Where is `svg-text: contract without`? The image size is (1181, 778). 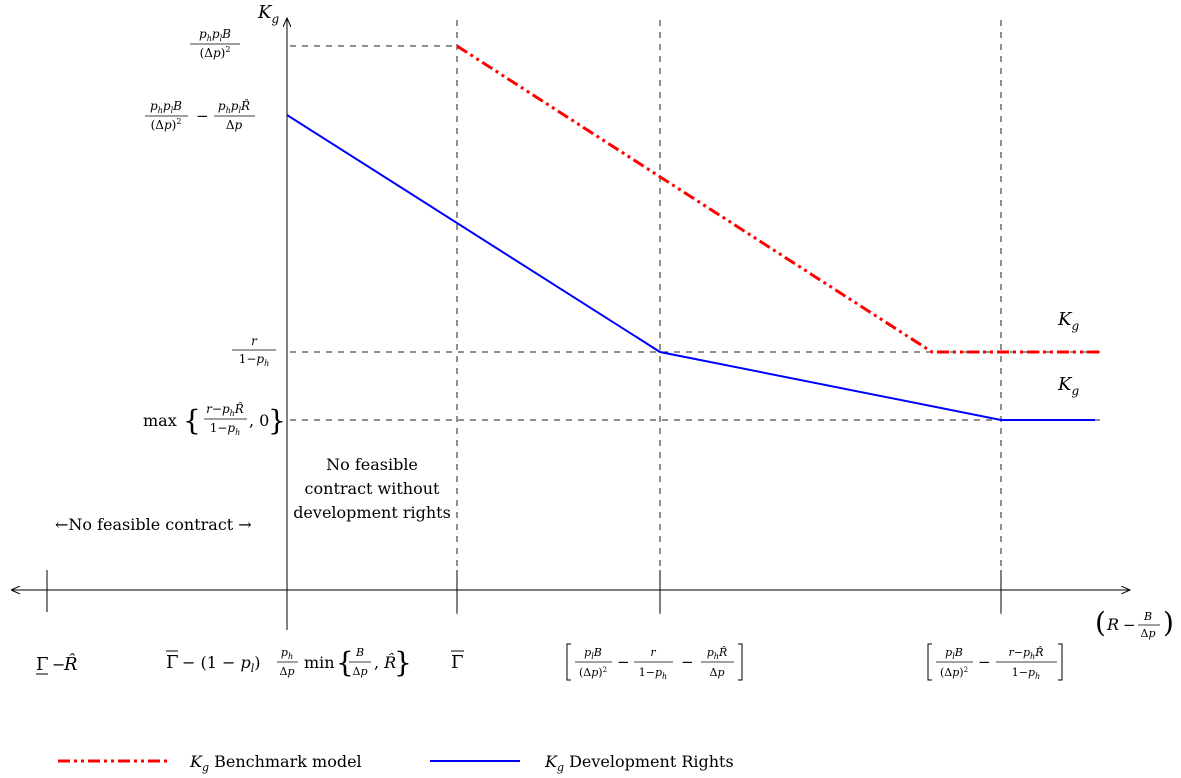 svg-text: contract without is located at coordinates (372, 488).